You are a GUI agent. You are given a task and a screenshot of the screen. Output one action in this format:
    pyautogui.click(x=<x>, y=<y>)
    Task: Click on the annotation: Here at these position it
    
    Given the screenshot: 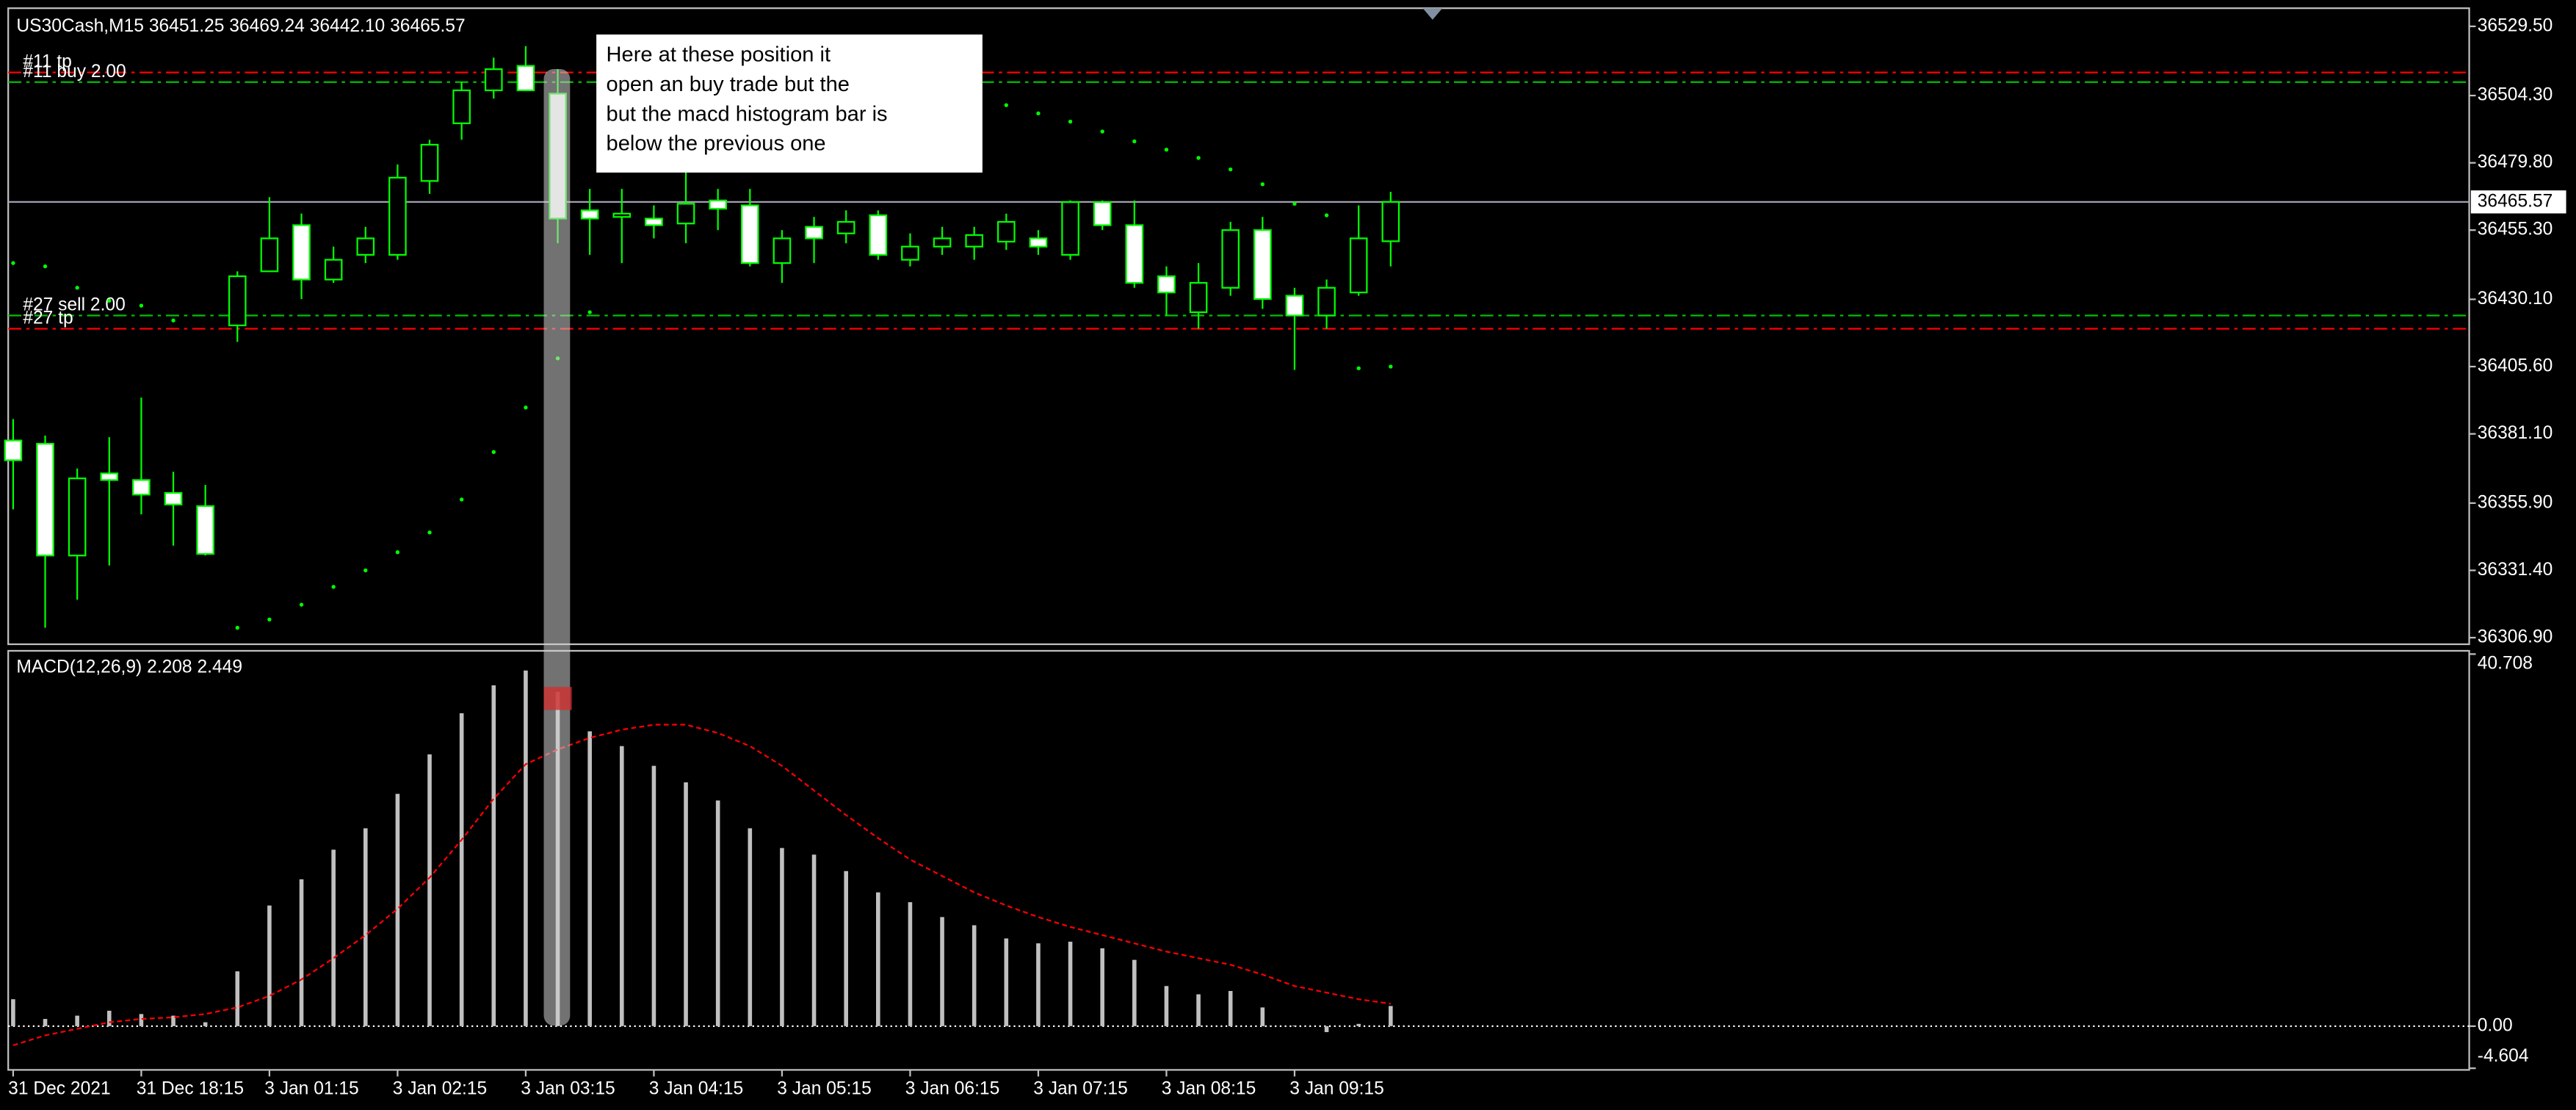 What is the action you would take?
    pyautogui.click(x=719, y=55)
    